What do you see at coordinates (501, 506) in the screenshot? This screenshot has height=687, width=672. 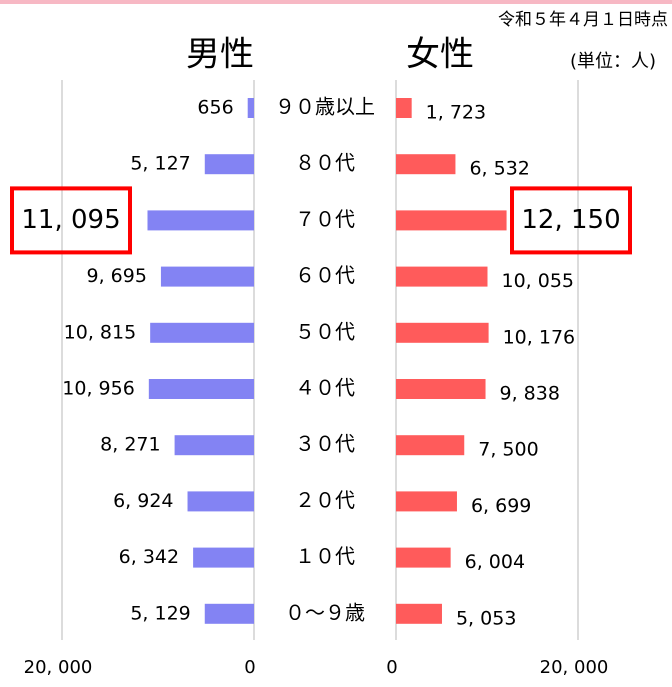 I see `value-label: 6, 699` at bounding box center [501, 506].